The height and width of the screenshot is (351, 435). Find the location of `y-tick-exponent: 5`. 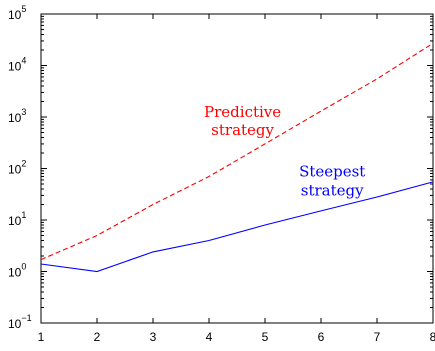

y-tick-exponent: 5 is located at coordinates (23, 9).